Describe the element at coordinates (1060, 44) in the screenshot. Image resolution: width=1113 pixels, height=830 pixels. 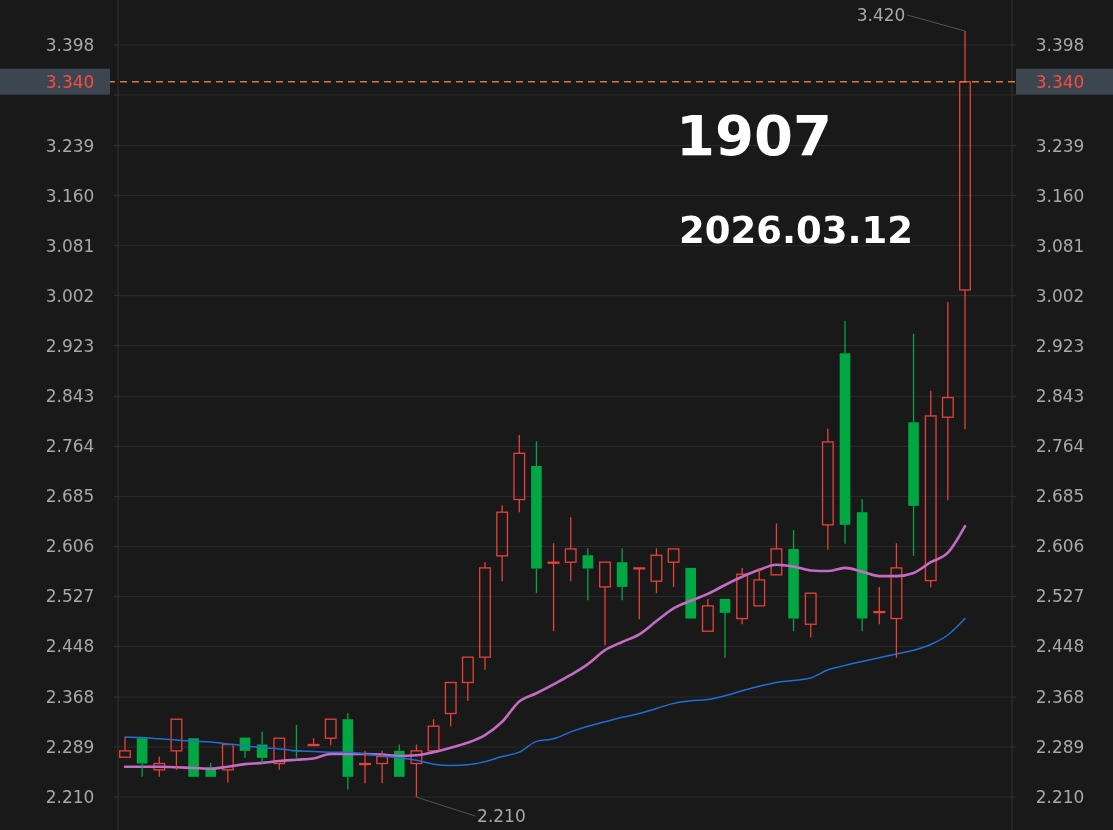
I see `y2-tick-label: 3.398` at that location.